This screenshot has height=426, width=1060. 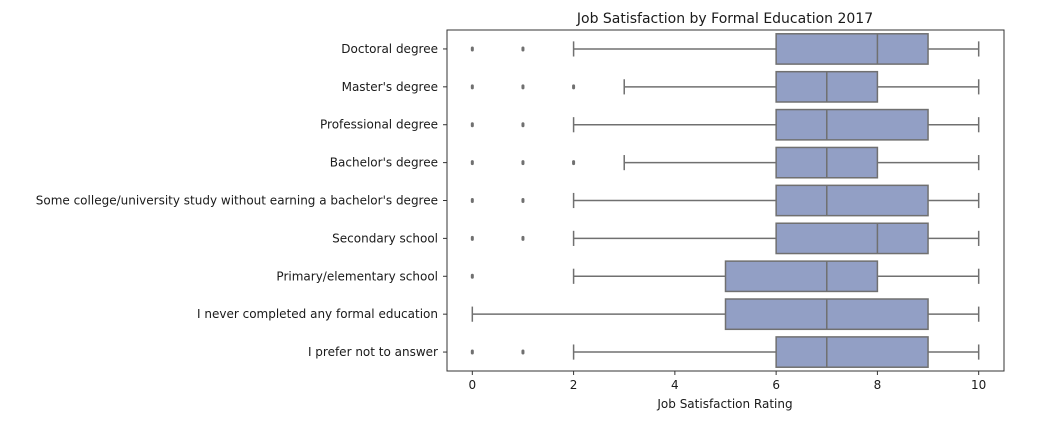 What do you see at coordinates (384, 163) in the screenshot?
I see `category-label: Bachelor's degree` at bounding box center [384, 163].